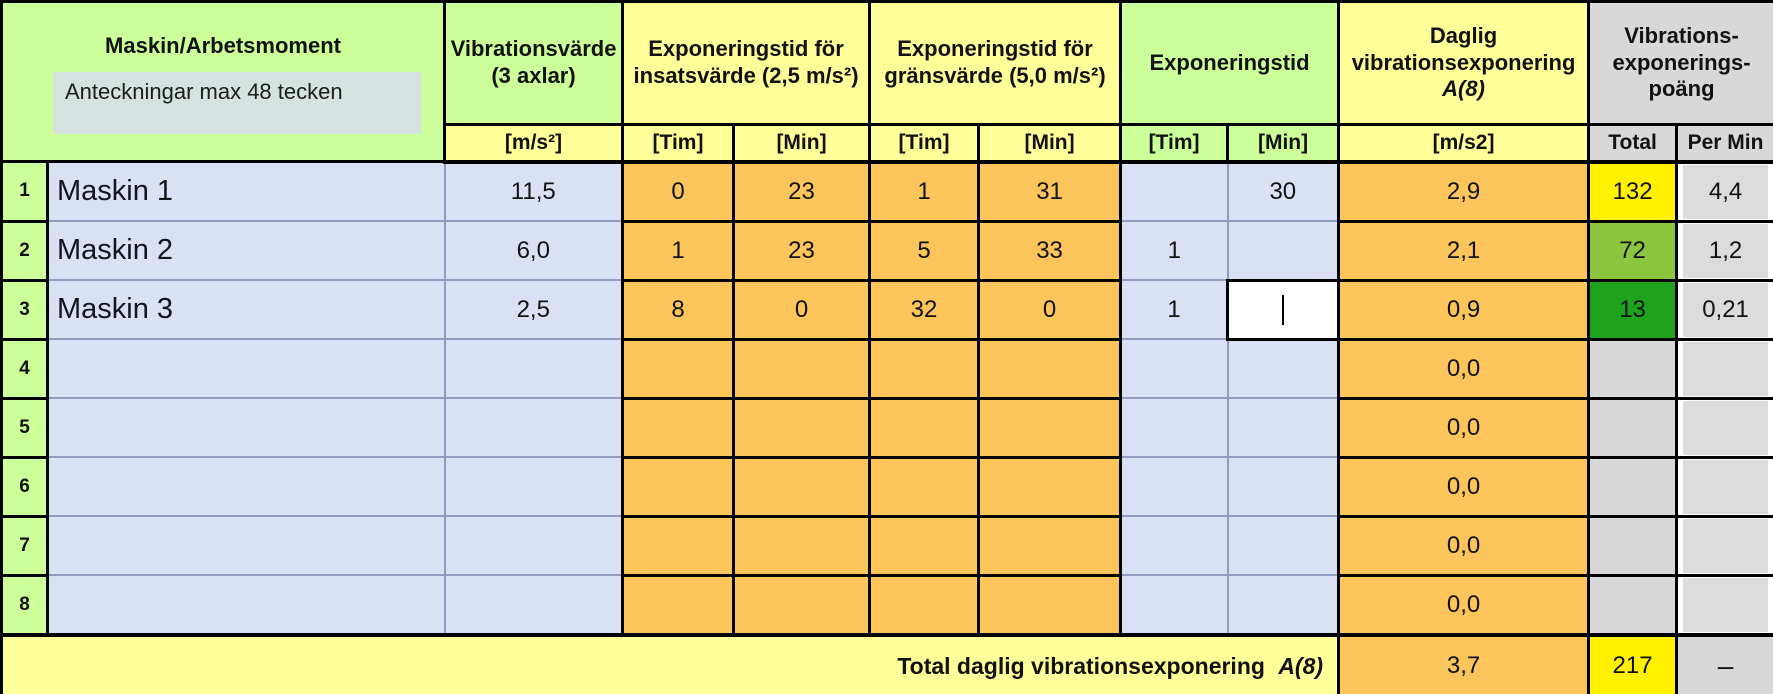  What do you see at coordinates (924, 191) in the screenshot?
I see `limit-hours-cell: 1` at bounding box center [924, 191].